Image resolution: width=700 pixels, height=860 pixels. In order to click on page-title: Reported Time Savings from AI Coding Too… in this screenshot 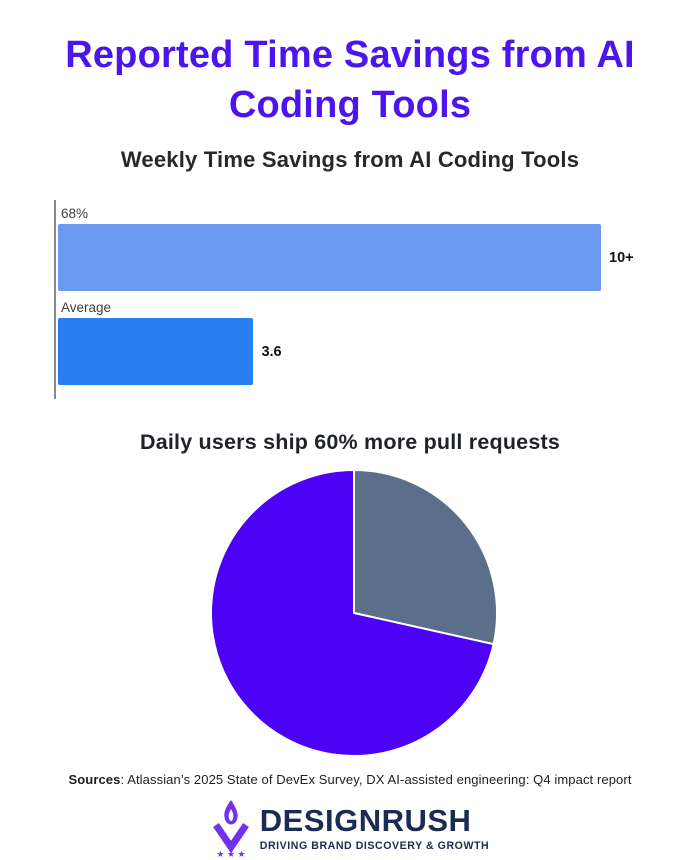, I will do `click(350, 80)`.